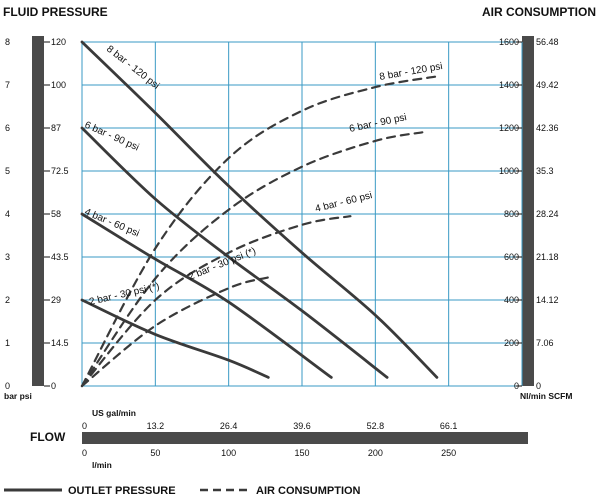 This screenshot has width=596, height=500. Describe the element at coordinates (60, 257) in the screenshot. I see `left-psi-tick: 43.5` at that location.